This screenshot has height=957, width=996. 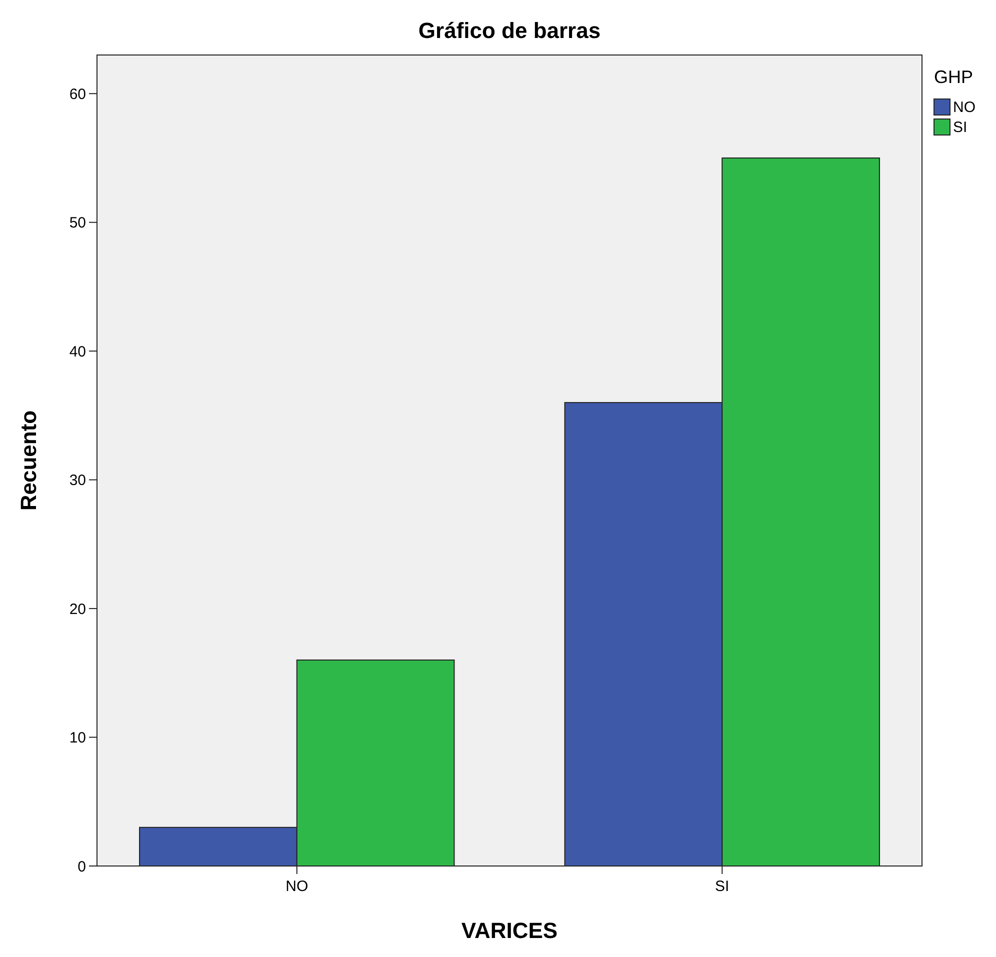 I want to click on y-tick-label: 0, so click(x=82, y=867).